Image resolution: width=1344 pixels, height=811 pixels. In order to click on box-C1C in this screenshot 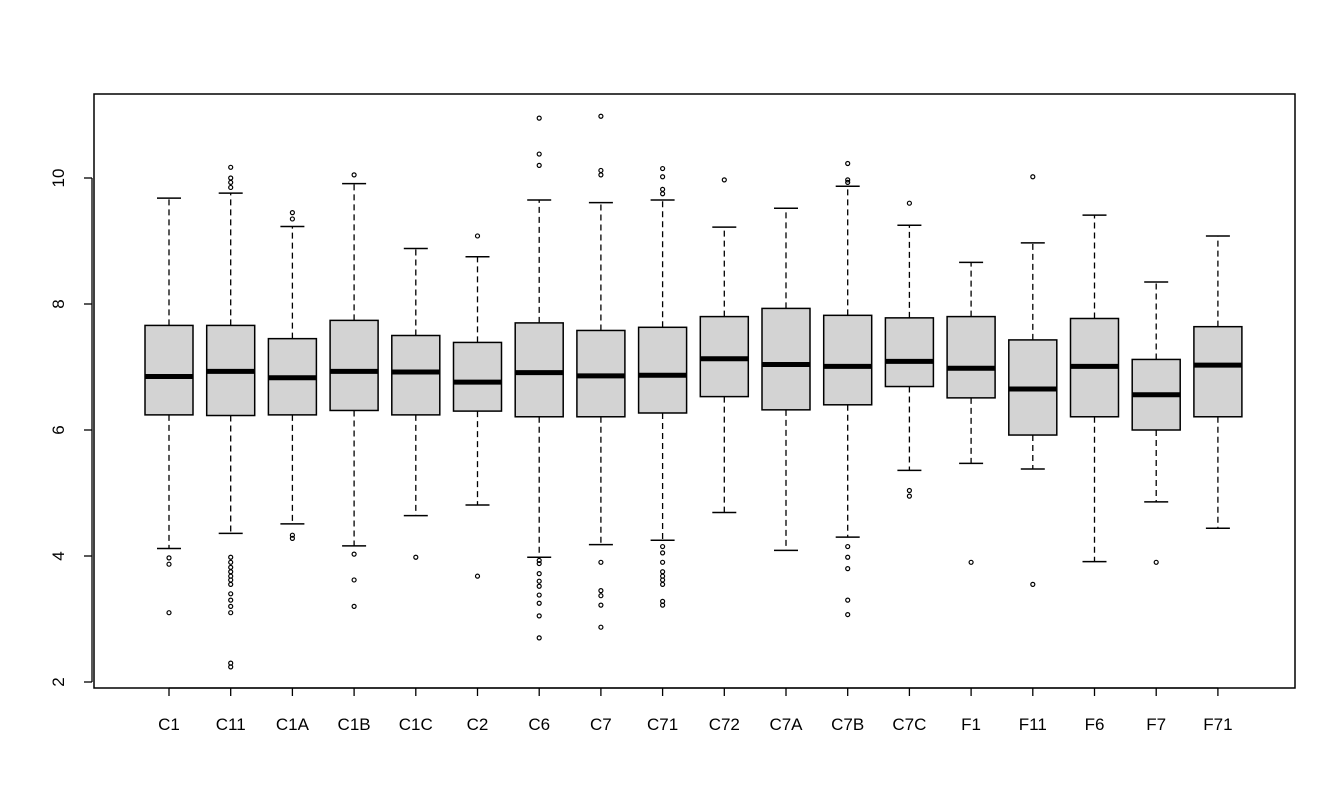, I will do `click(416, 403)`.